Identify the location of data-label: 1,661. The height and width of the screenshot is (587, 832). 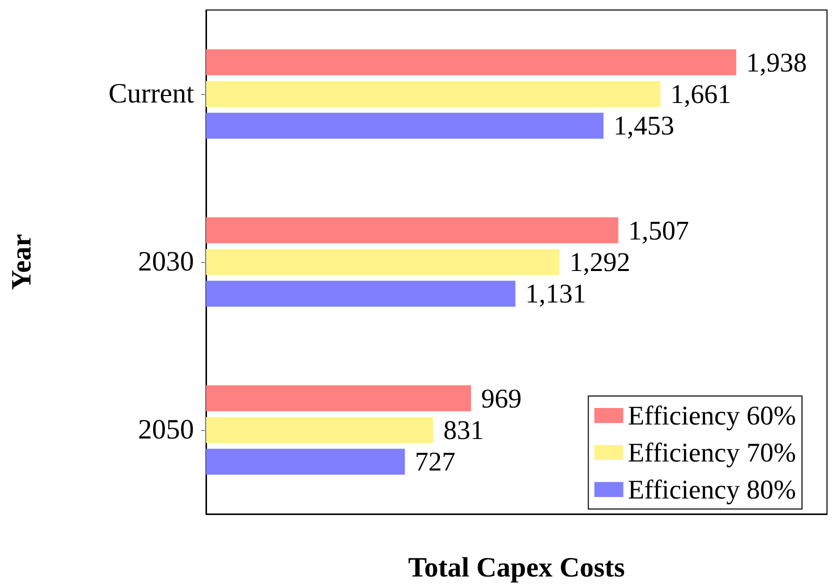
(701, 94).